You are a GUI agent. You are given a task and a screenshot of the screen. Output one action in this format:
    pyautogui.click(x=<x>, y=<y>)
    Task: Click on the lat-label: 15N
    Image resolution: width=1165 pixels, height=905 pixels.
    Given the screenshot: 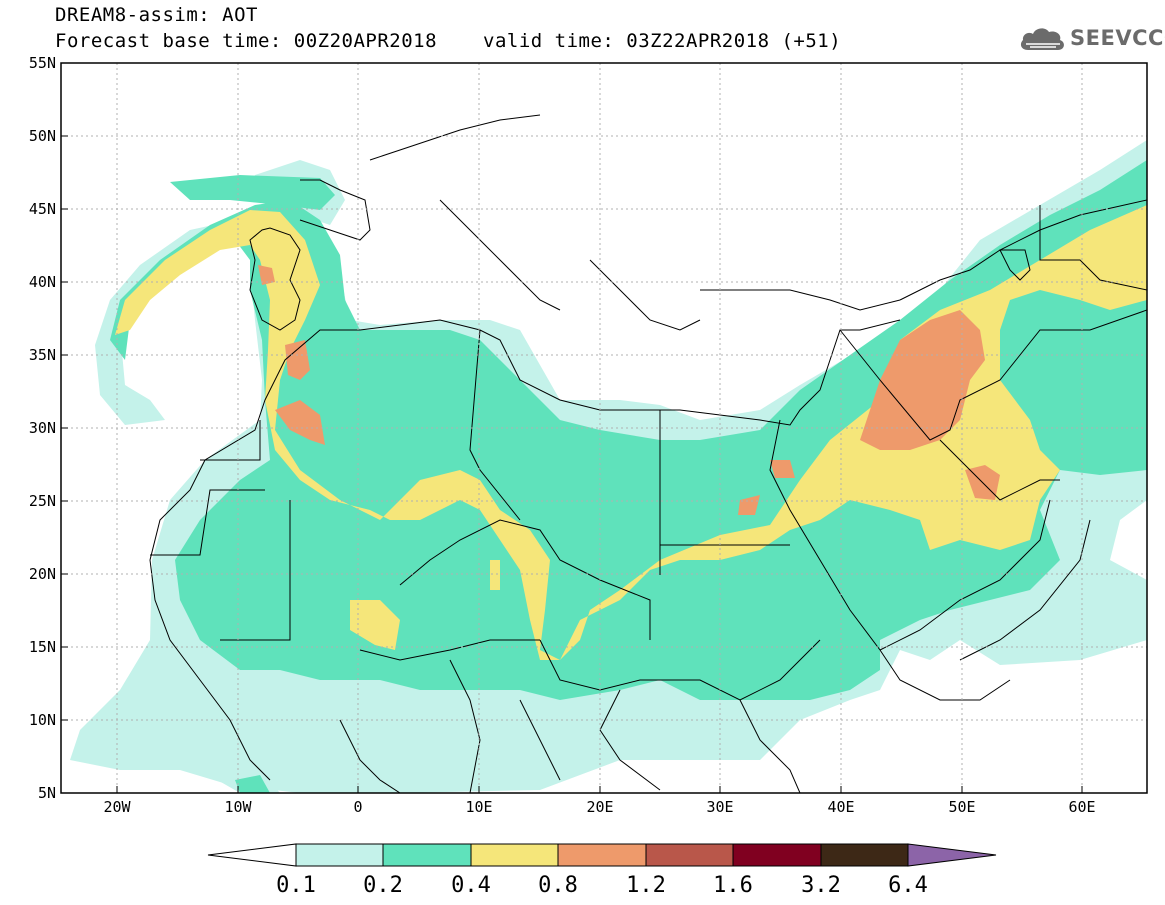 What is the action you would take?
    pyautogui.click(x=42, y=647)
    